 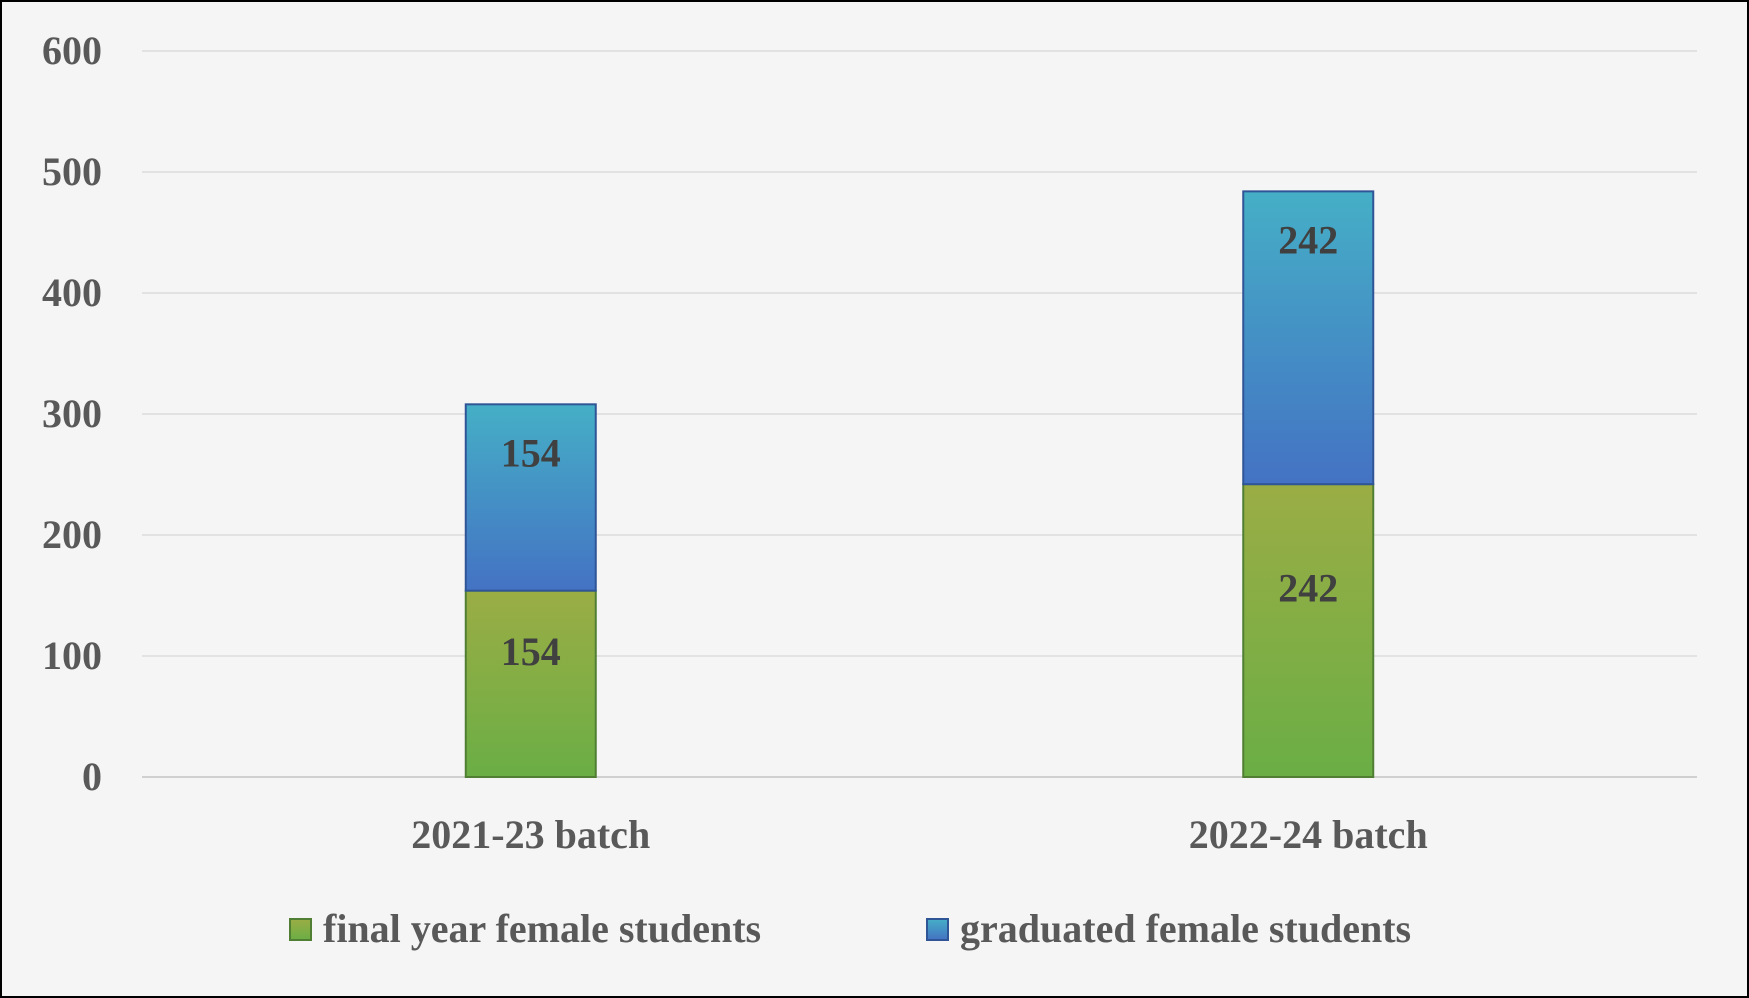 What do you see at coordinates (72, 413) in the screenshot?
I see `y-tick-label: 300` at bounding box center [72, 413].